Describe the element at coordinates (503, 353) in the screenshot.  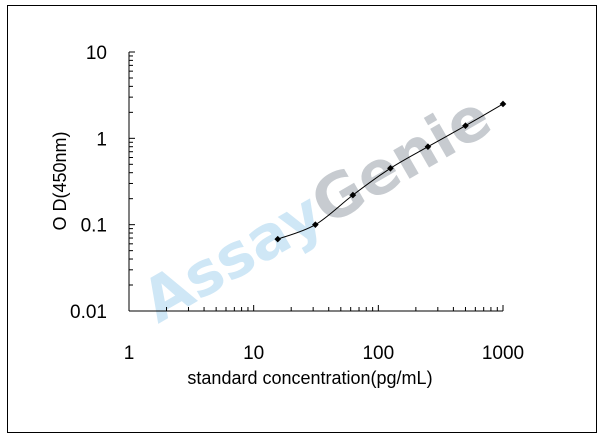
I see `x-tick-label: 1000` at that location.